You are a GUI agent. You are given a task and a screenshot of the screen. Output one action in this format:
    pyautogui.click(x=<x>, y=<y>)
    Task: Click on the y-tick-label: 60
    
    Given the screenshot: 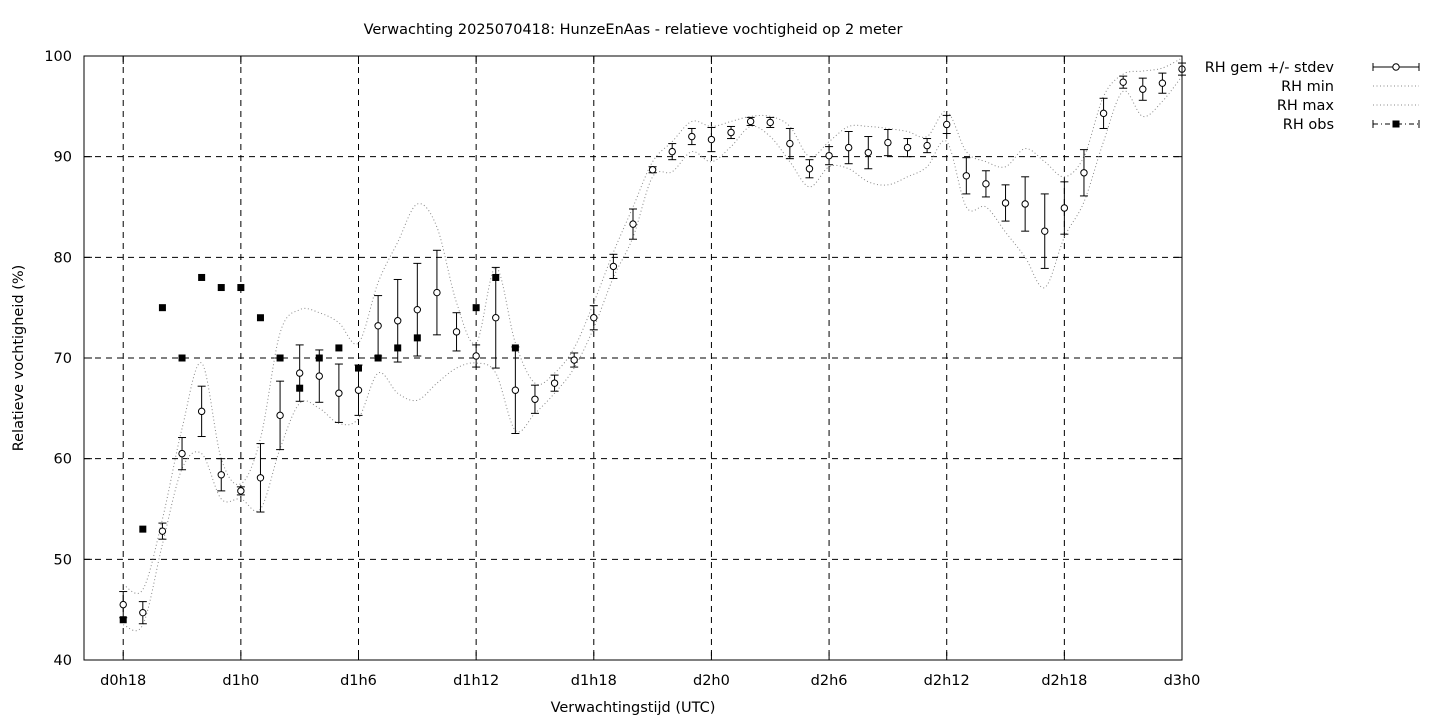 What is the action you would take?
    pyautogui.click(x=63, y=460)
    